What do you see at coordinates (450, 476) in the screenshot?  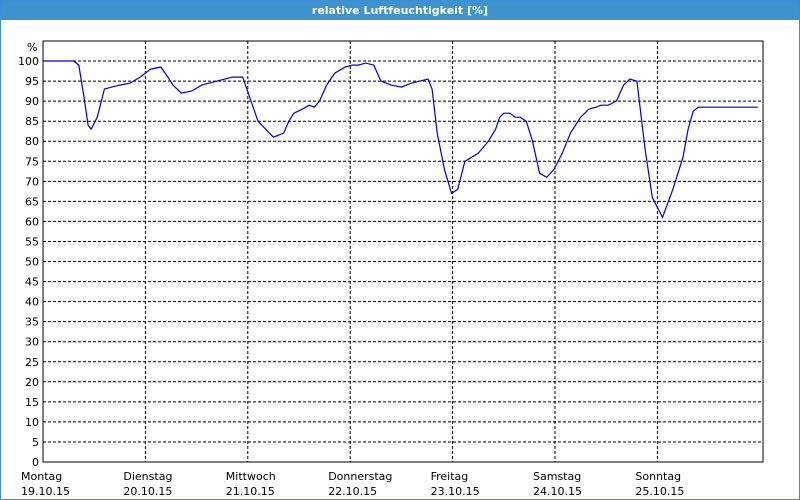 I see `x-tick-day-label: Freitag` at bounding box center [450, 476].